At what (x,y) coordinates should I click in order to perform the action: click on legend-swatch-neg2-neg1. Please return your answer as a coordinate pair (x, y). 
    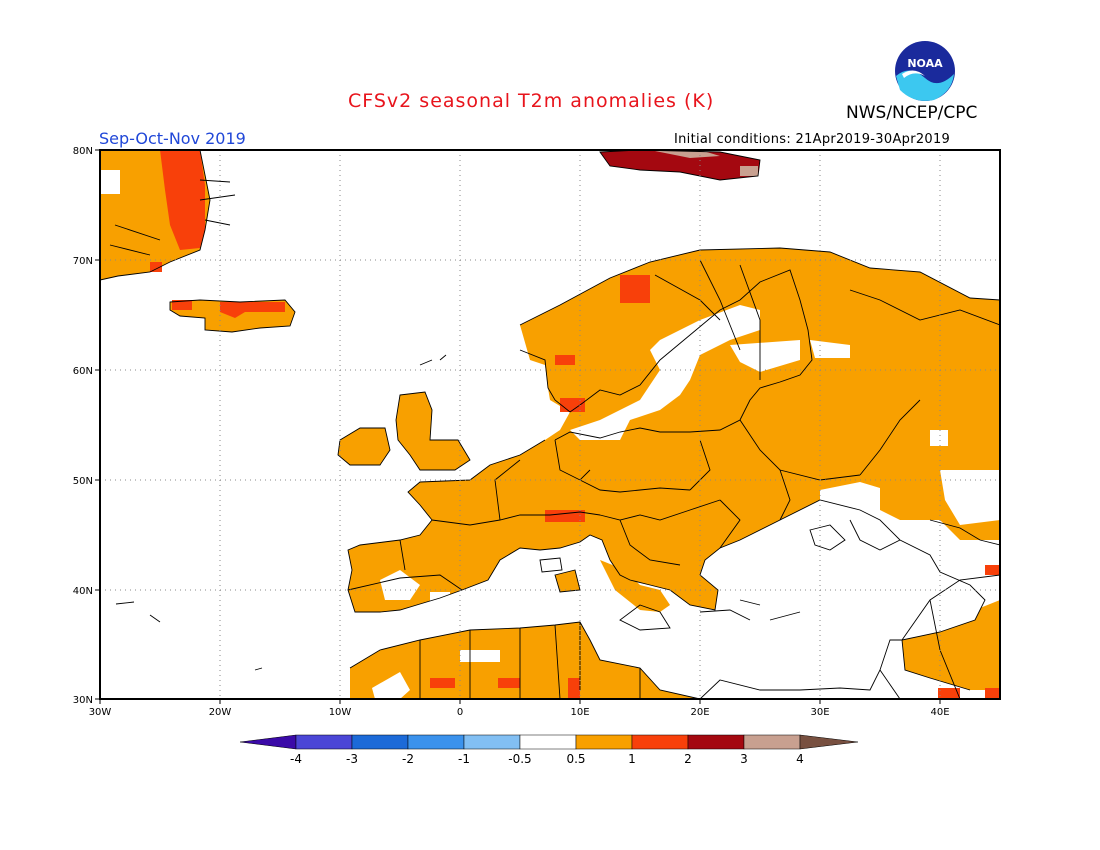
    Looking at the image, I should click on (436, 742).